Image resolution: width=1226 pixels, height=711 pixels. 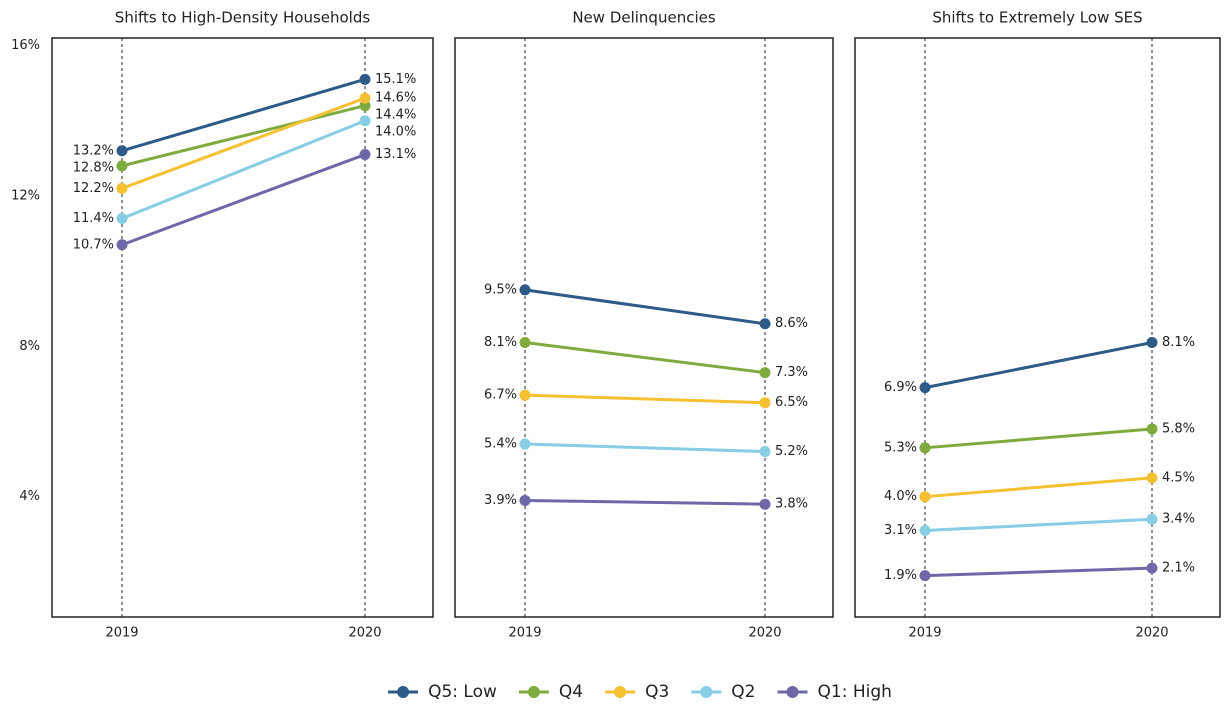 I want to click on value-label: 1.9%, so click(x=900, y=575).